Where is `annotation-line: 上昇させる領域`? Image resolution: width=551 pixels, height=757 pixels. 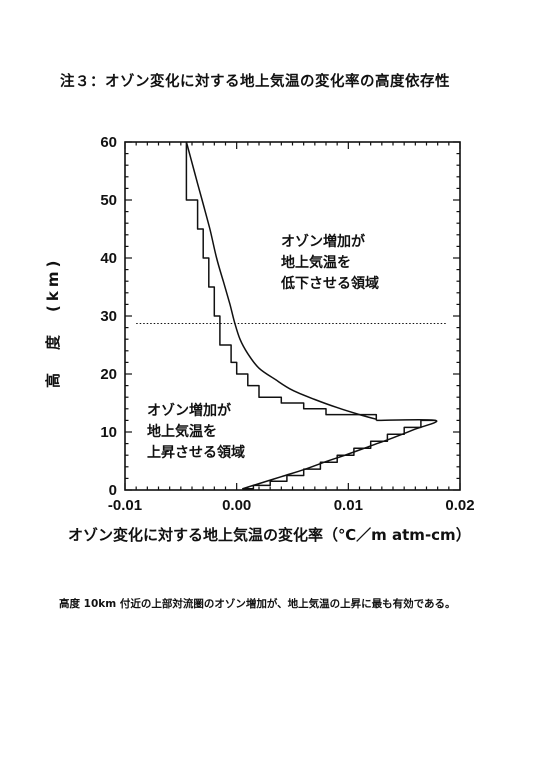 annotation-line: 上昇させる領域 is located at coordinates (196, 453).